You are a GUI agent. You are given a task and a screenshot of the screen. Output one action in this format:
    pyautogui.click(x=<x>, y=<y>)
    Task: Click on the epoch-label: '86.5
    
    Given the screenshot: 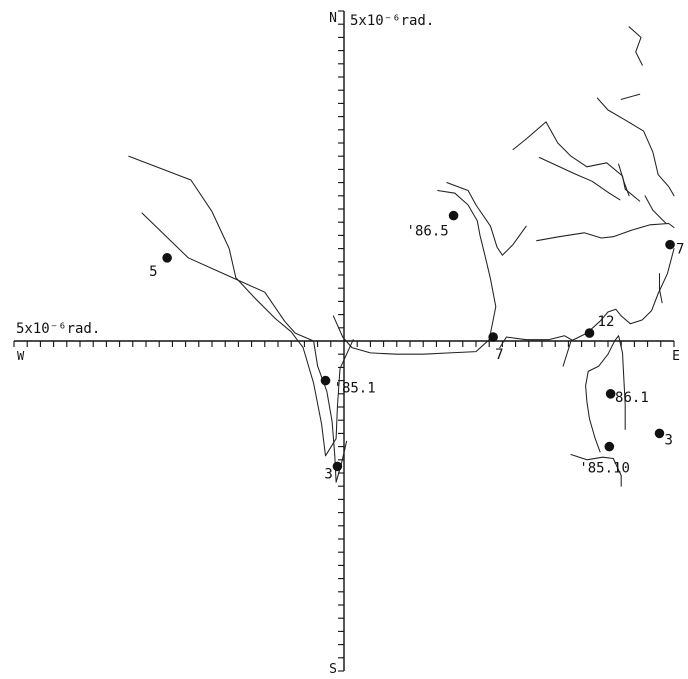 What is the action you would take?
    pyautogui.click(x=428, y=232)
    